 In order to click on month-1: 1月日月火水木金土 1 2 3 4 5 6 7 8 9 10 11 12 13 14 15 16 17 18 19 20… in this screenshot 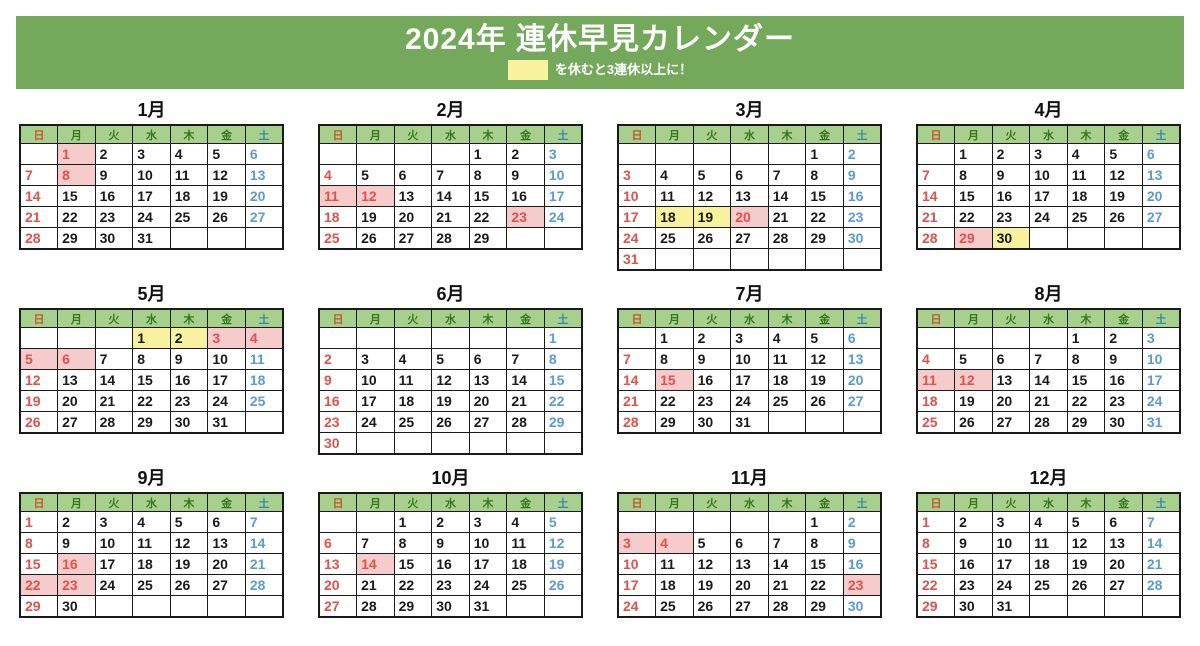, I will do `click(151, 174)`.